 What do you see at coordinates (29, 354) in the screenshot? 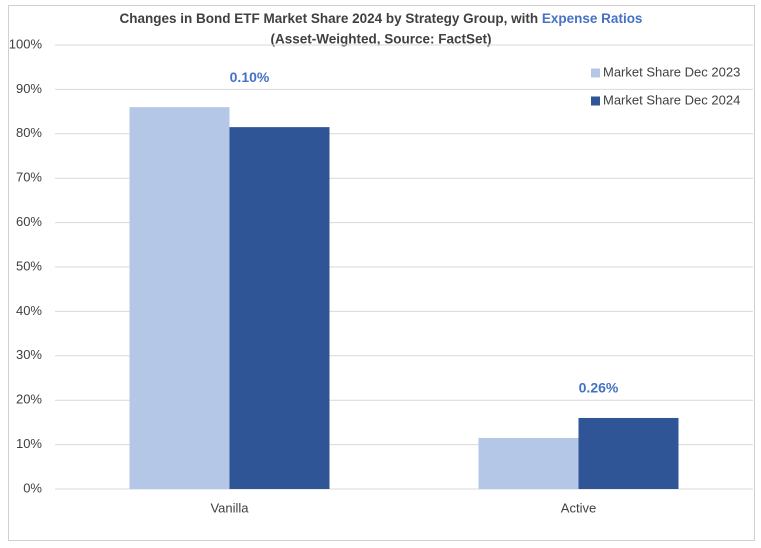
I see `y-tick-label: 30%` at bounding box center [29, 354].